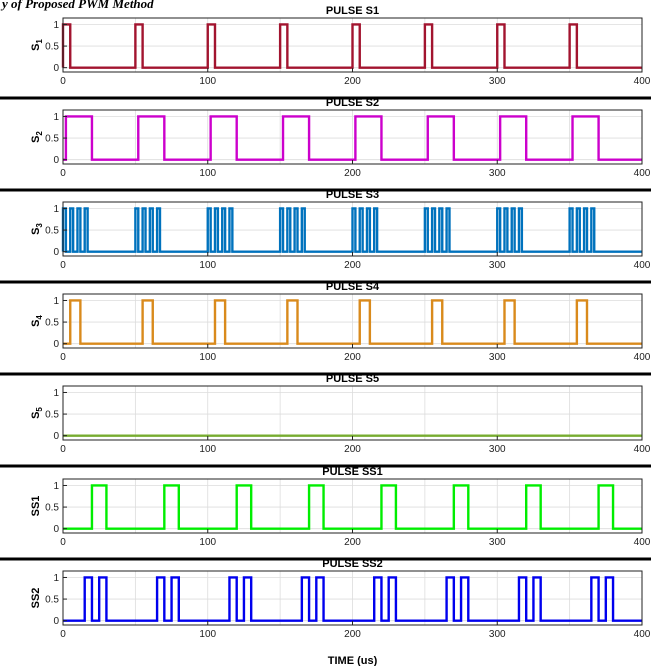 Image resolution: width=651 pixels, height=666 pixels. Describe the element at coordinates (352, 564) in the screenshot. I see `panel-title: PULSE SS2` at that location.